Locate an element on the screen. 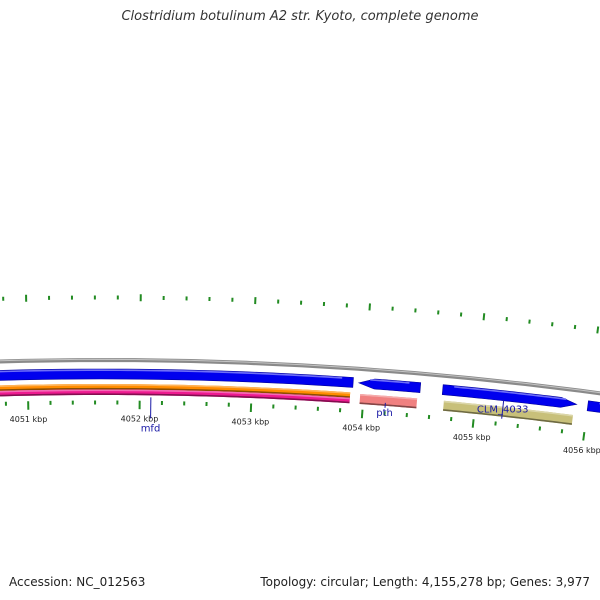 This screenshot has height=600, width=600. ruler-label: 4056 kbp is located at coordinates (581, 450).